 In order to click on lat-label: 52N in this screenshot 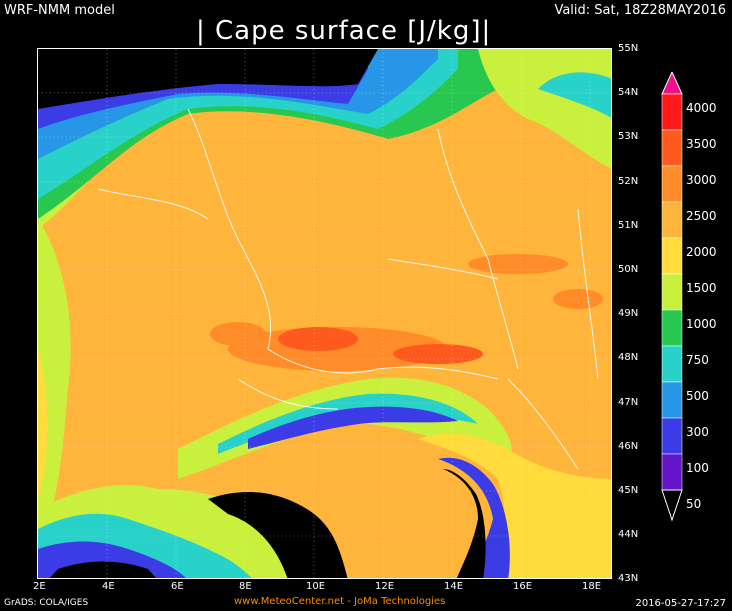, I will do `click(628, 181)`.